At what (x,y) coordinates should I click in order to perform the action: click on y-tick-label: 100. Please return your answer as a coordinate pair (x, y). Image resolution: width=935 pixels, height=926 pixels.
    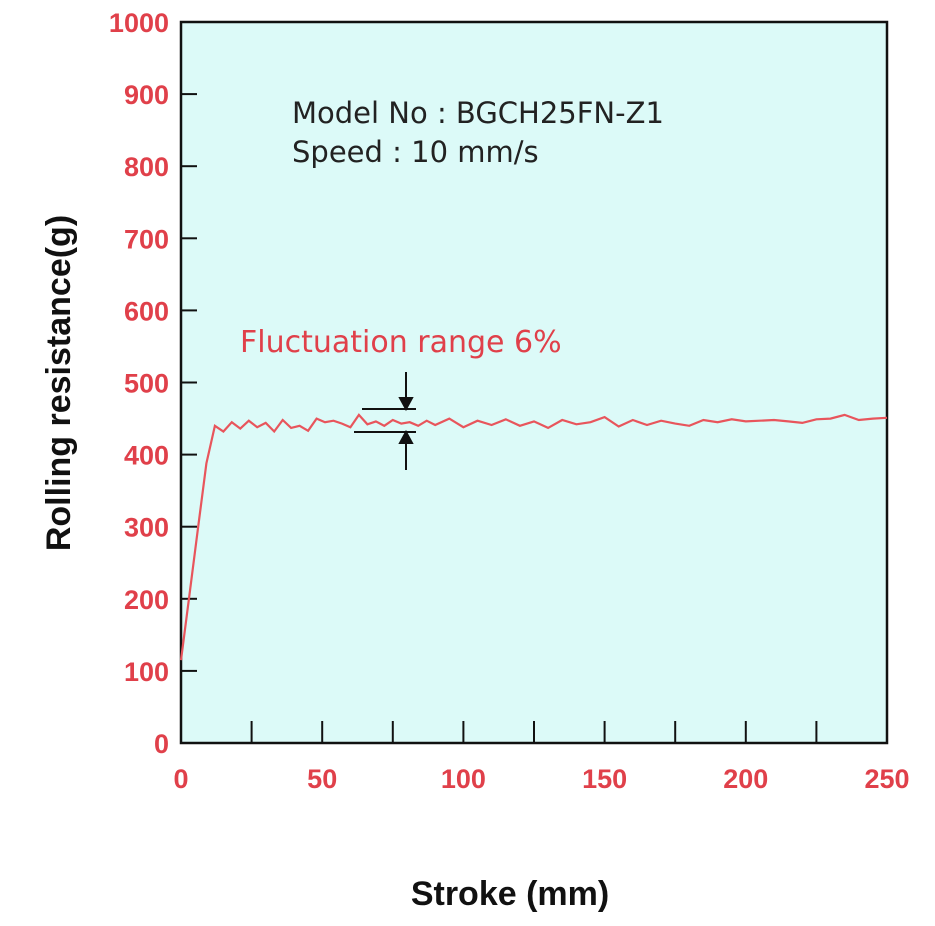
    Looking at the image, I should click on (146, 672).